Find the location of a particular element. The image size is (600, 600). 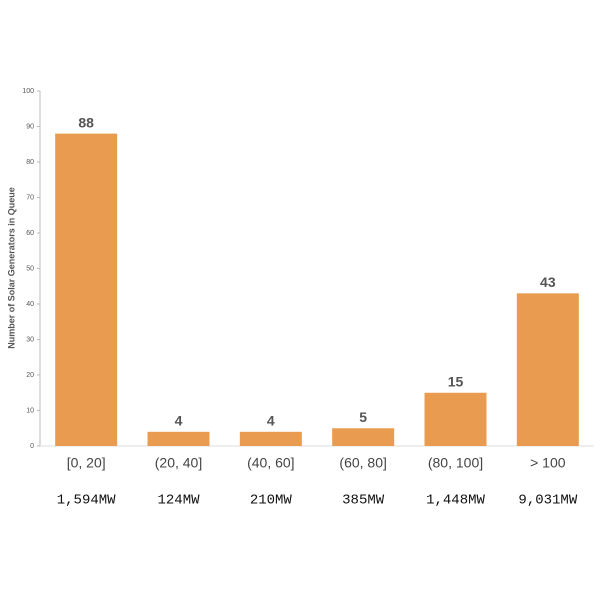

capacity-label: 210MW is located at coordinates (271, 501).